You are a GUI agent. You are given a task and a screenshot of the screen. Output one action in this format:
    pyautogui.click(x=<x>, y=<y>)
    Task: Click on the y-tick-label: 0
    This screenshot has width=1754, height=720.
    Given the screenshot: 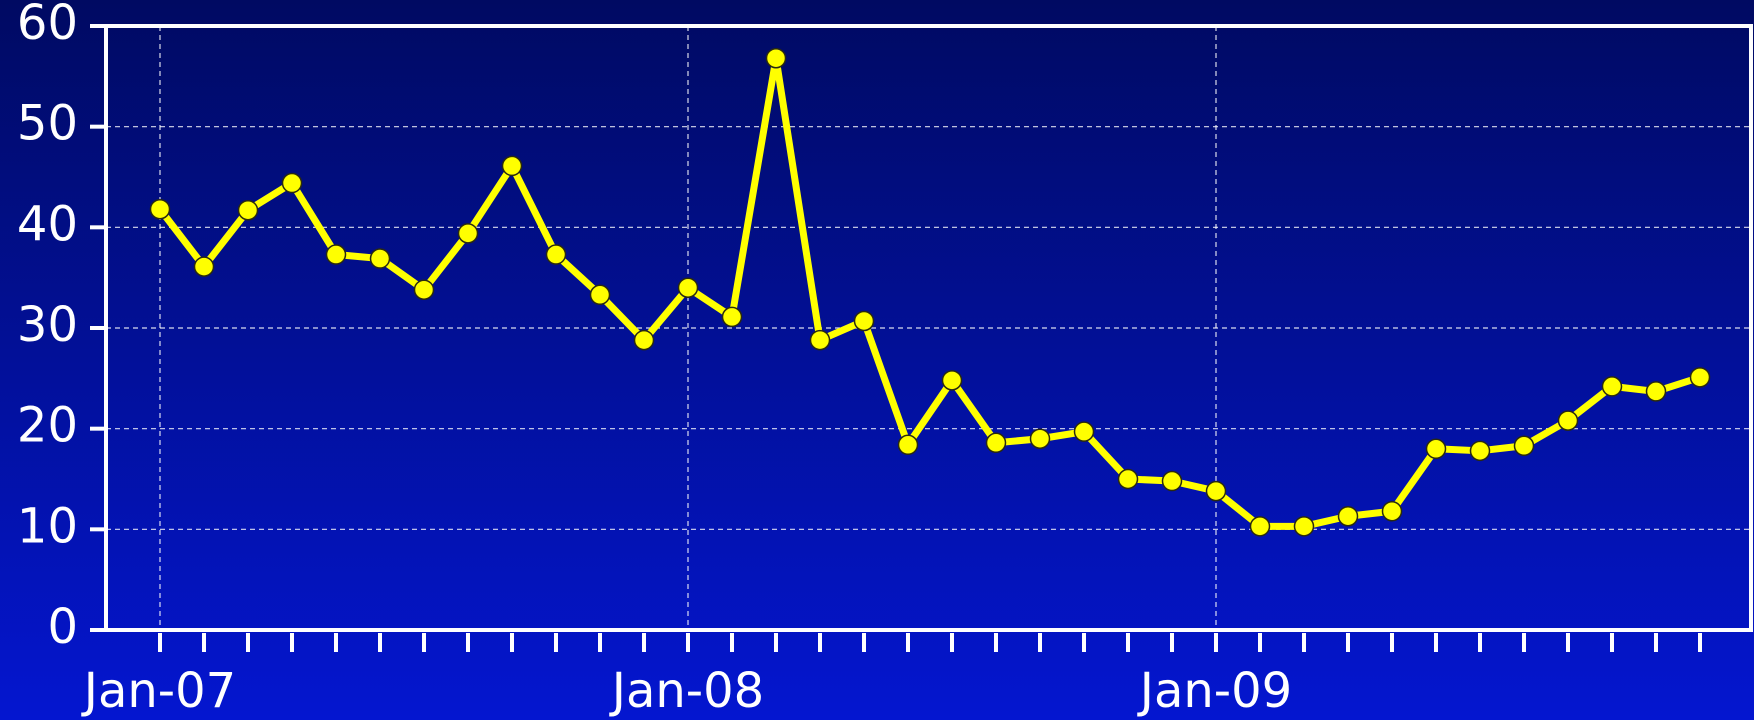 What is the action you would take?
    pyautogui.click(x=62, y=627)
    